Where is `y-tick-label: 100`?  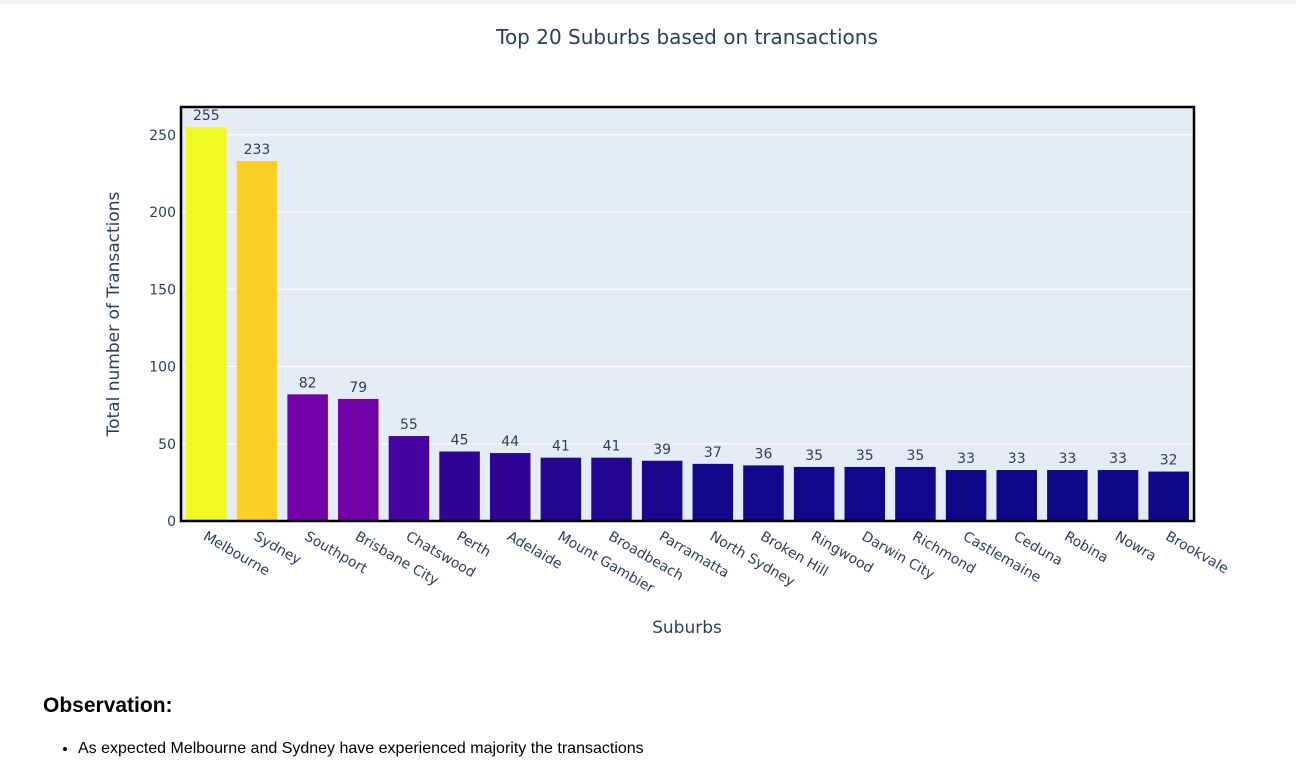 y-tick-label: 100 is located at coordinates (162, 368).